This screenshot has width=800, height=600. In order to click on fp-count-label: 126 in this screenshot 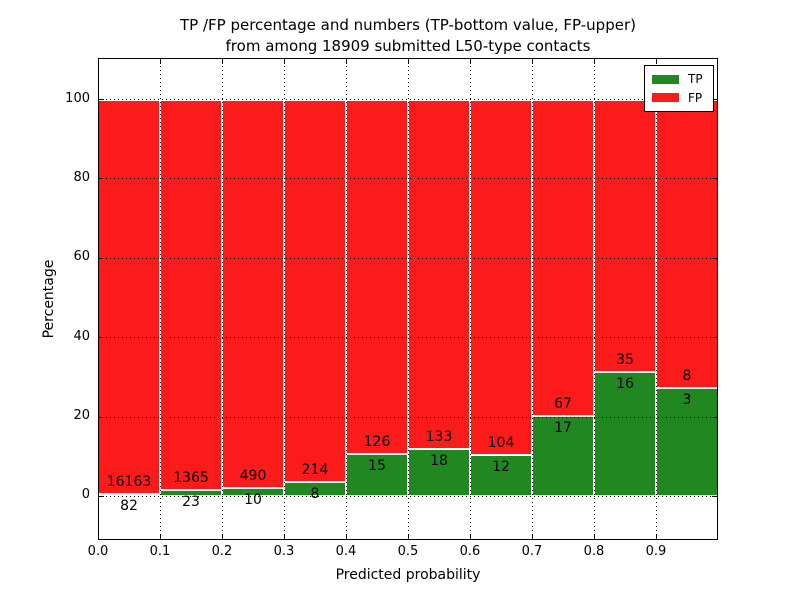, I will do `click(377, 442)`.